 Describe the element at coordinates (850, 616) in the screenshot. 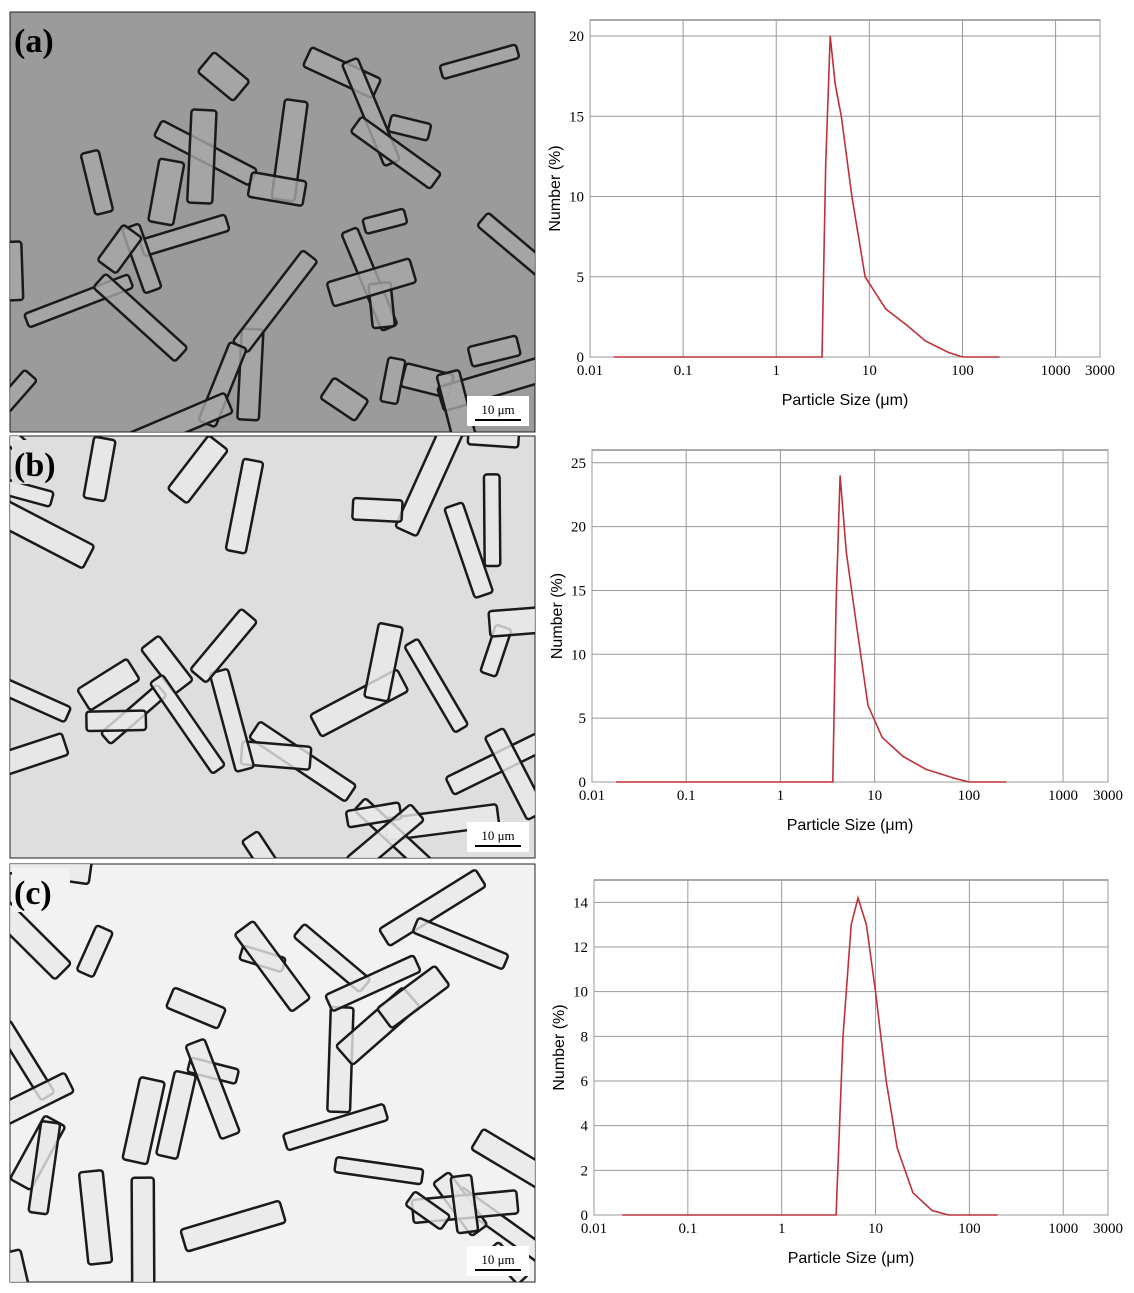

I see `plot-area` at that location.